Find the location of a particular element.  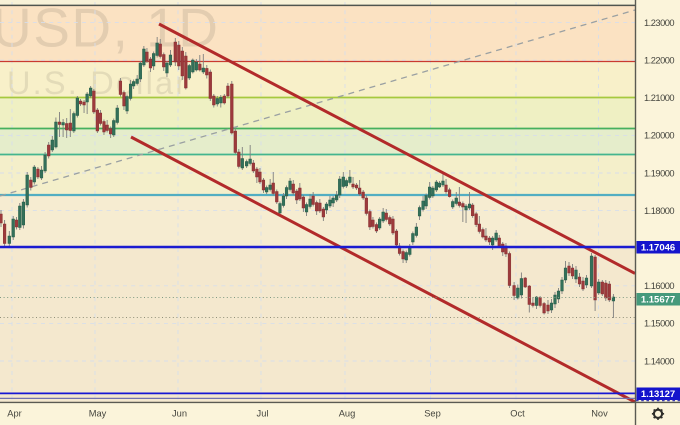

svg-text: Jul is located at coordinates (263, 413).